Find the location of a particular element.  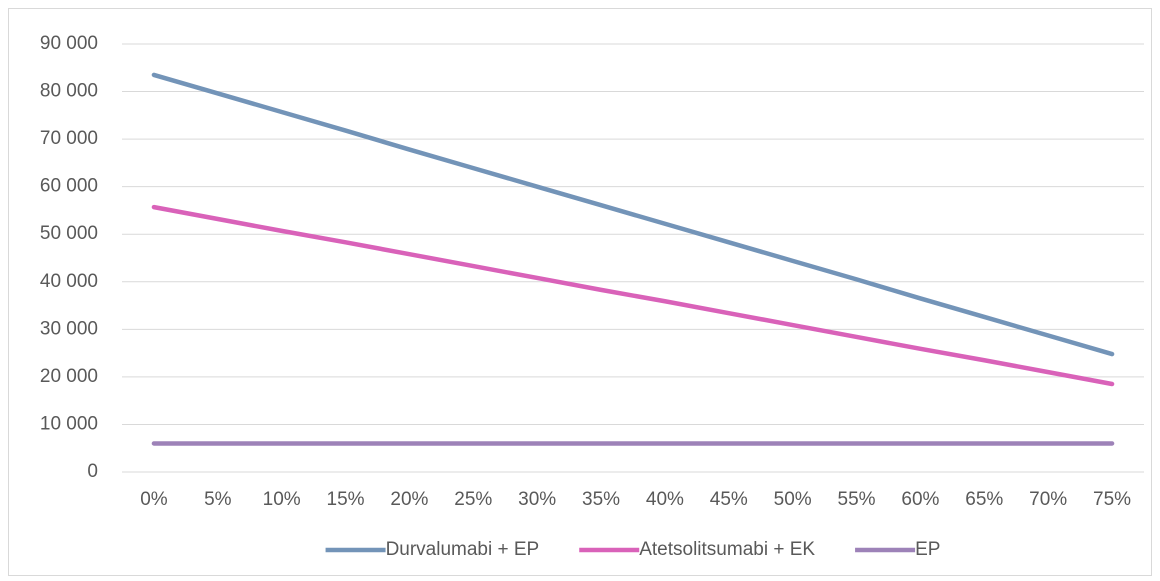

x-tick-label: 60% is located at coordinates (920, 499).